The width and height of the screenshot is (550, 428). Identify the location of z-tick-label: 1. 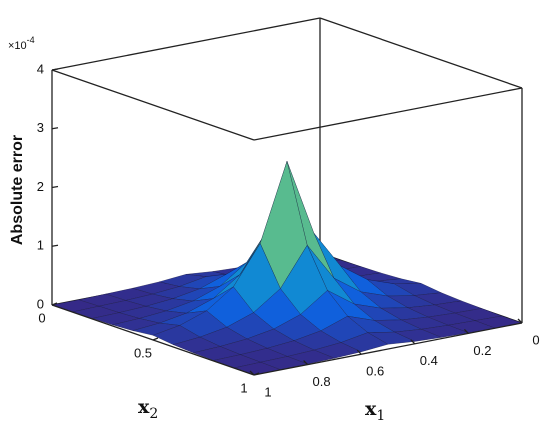
(40, 245).